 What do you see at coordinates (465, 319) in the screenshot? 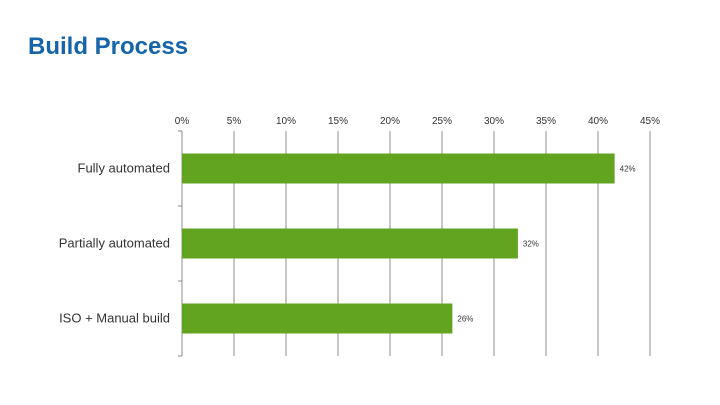
I see `data-label: 26%` at bounding box center [465, 319].